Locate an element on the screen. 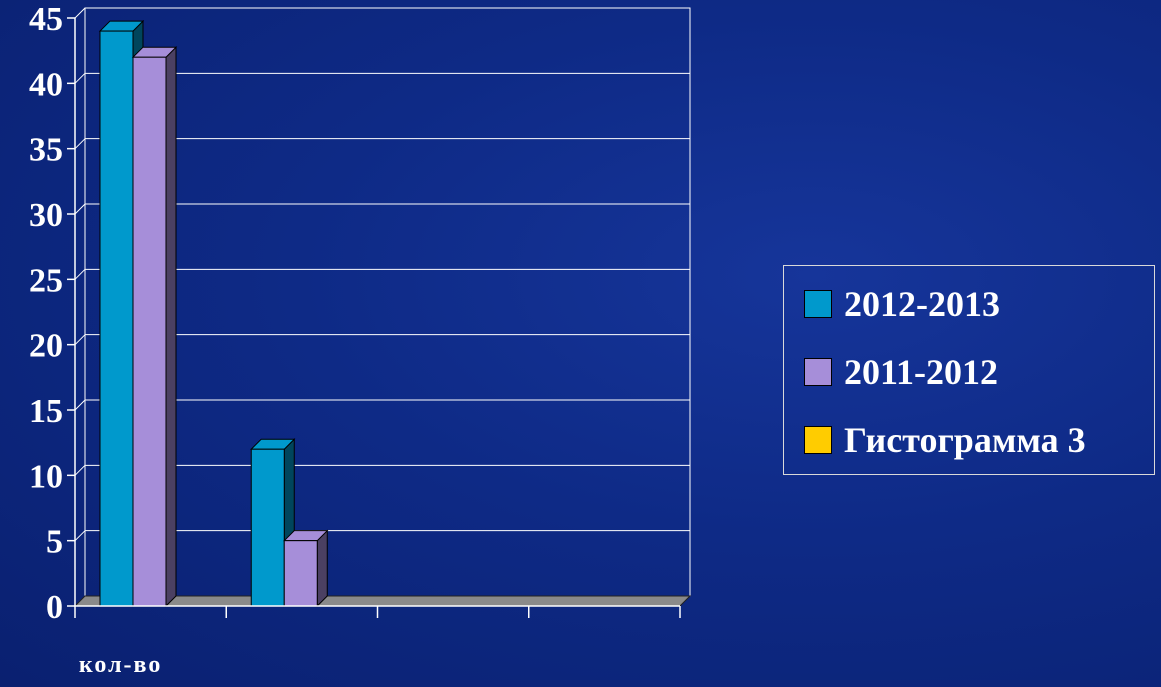 The image size is (1161, 687). y-tick-label: 30 is located at coordinates (46, 215).